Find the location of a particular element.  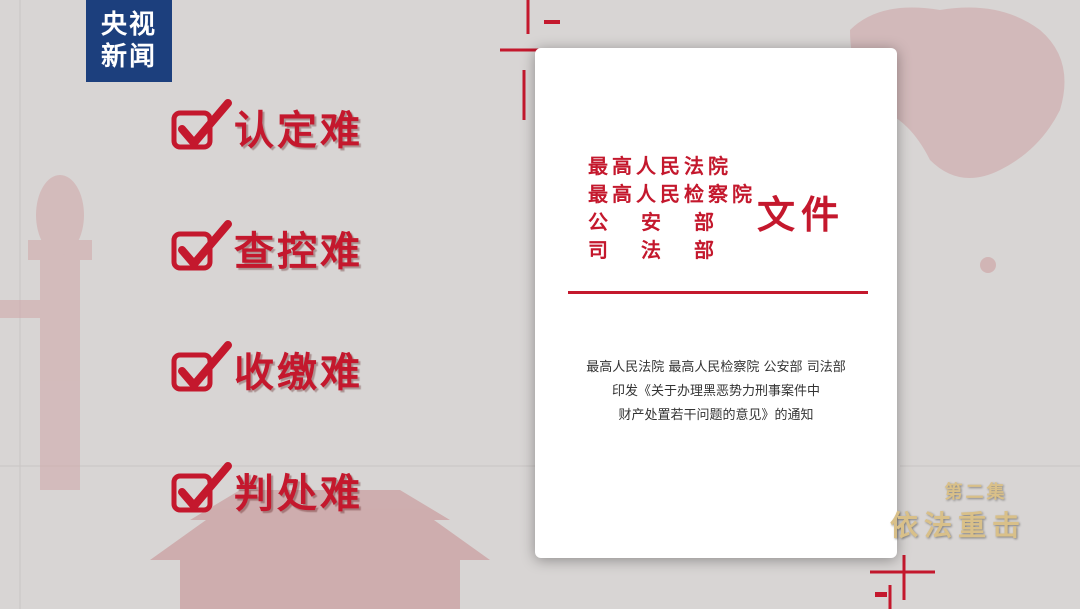

difficulty-label: 判处难 is located at coordinates (298, 494).